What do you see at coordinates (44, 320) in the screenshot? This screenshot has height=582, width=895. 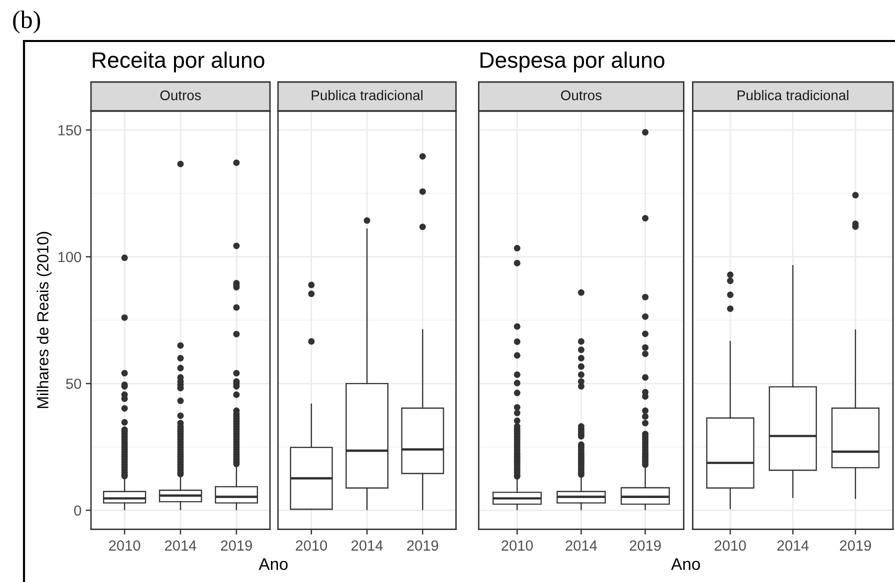 I see `y-axis-title: Milhares de Reais (2010)` at bounding box center [44, 320].